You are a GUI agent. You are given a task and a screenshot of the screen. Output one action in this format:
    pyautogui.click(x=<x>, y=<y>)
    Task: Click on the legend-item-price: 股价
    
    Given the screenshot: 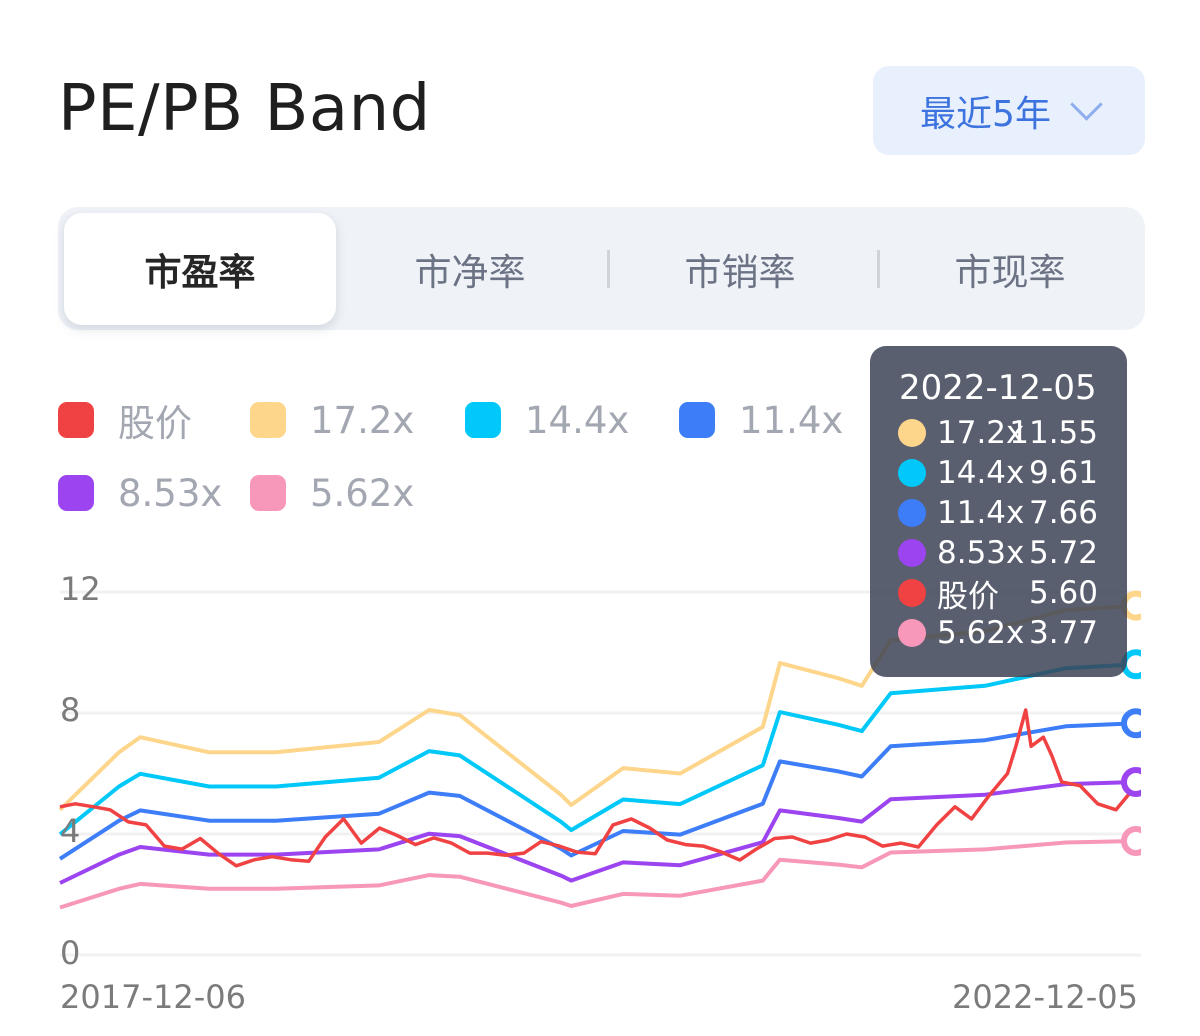 What is the action you would take?
    pyautogui.click(x=125, y=422)
    